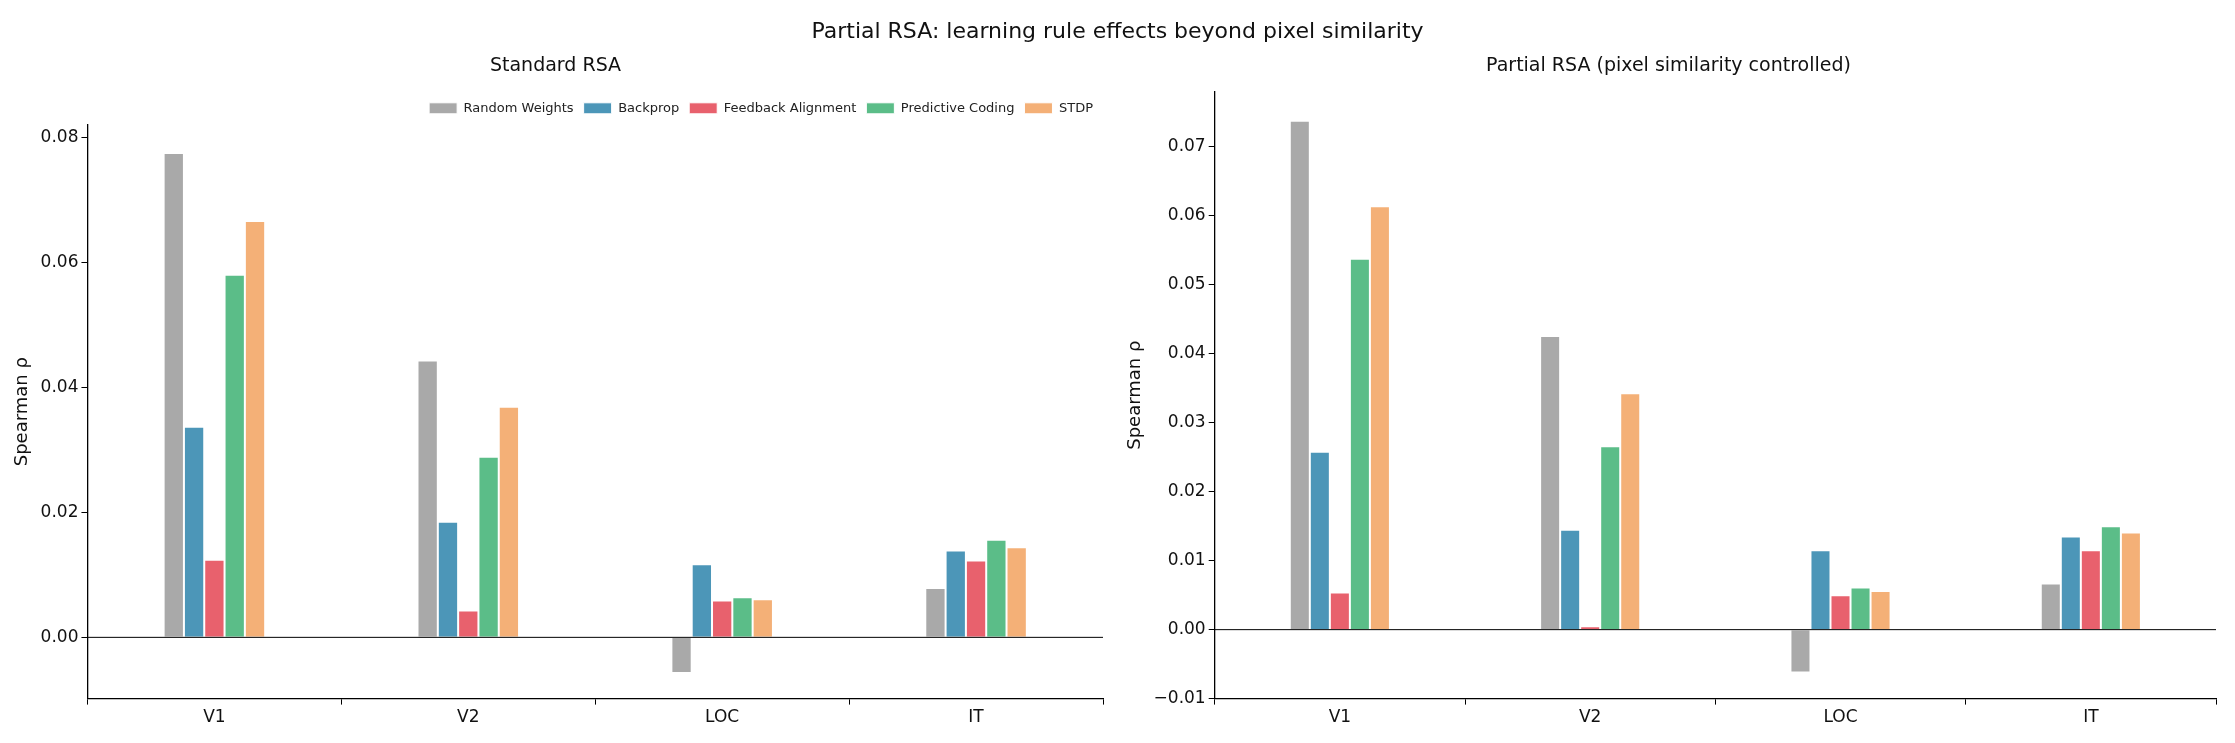 The width and height of the screenshot is (2235, 743). What do you see at coordinates (1076, 107) in the screenshot?
I see `legend-label: STDP` at bounding box center [1076, 107].